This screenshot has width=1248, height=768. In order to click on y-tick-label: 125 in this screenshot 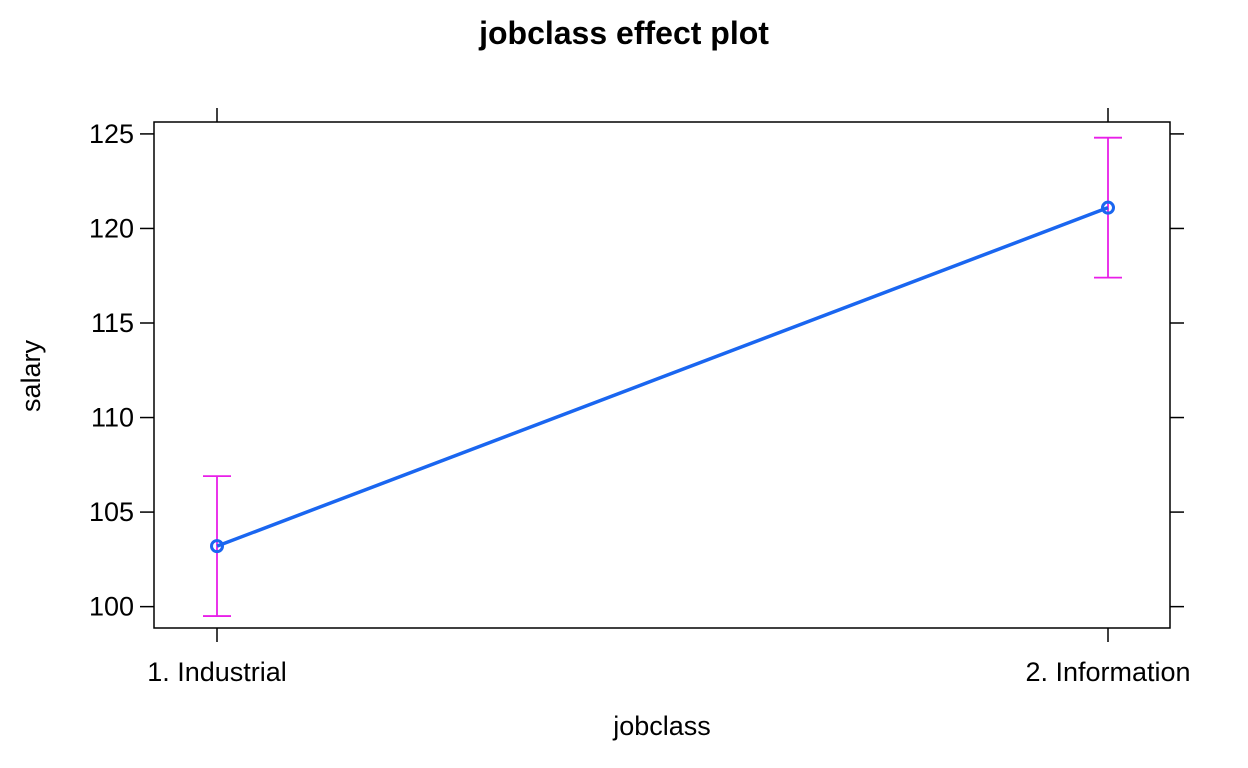, I will do `click(111, 134)`.